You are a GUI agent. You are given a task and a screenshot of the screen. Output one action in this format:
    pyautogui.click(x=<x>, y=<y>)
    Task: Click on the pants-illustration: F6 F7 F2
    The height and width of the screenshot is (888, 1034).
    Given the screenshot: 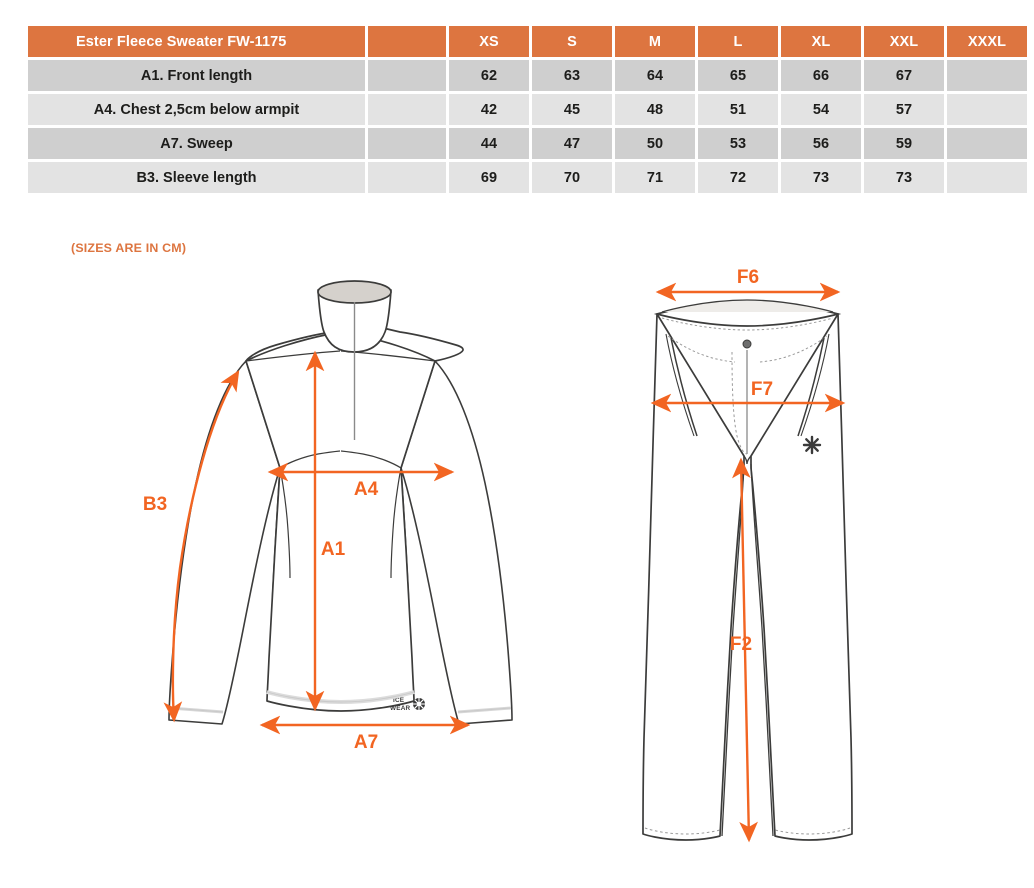 What is the action you would take?
    pyautogui.click(x=747, y=555)
    